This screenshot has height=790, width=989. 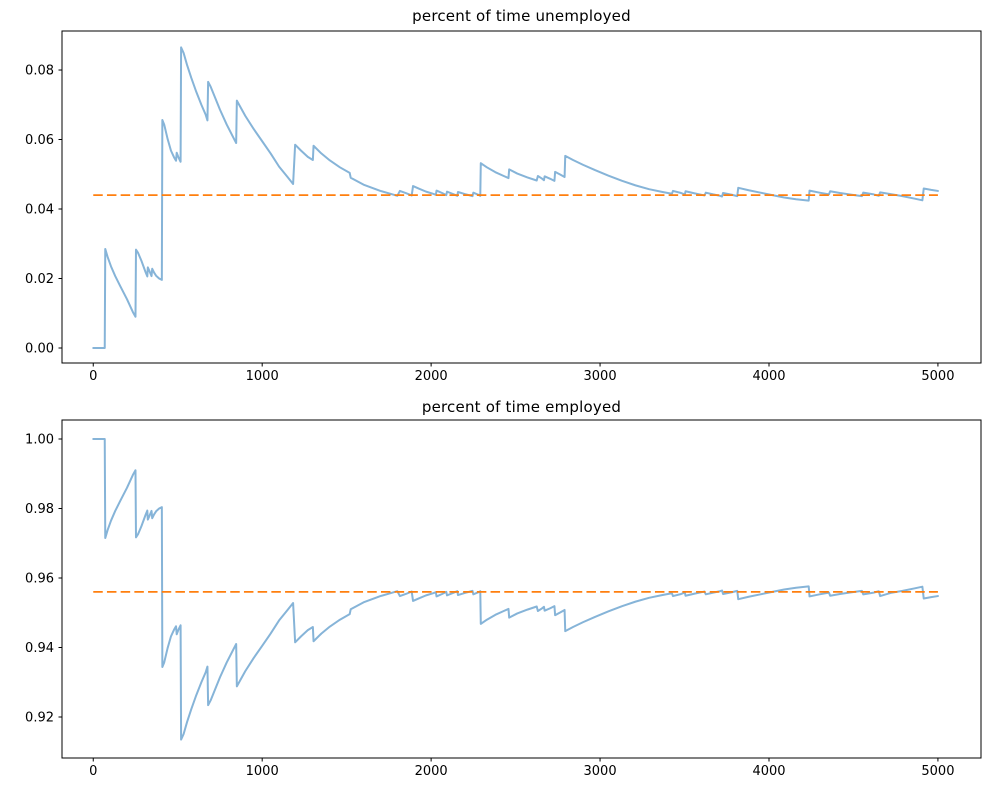 What do you see at coordinates (39, 140) in the screenshot?
I see `y-tick-label: 0.06` at bounding box center [39, 140].